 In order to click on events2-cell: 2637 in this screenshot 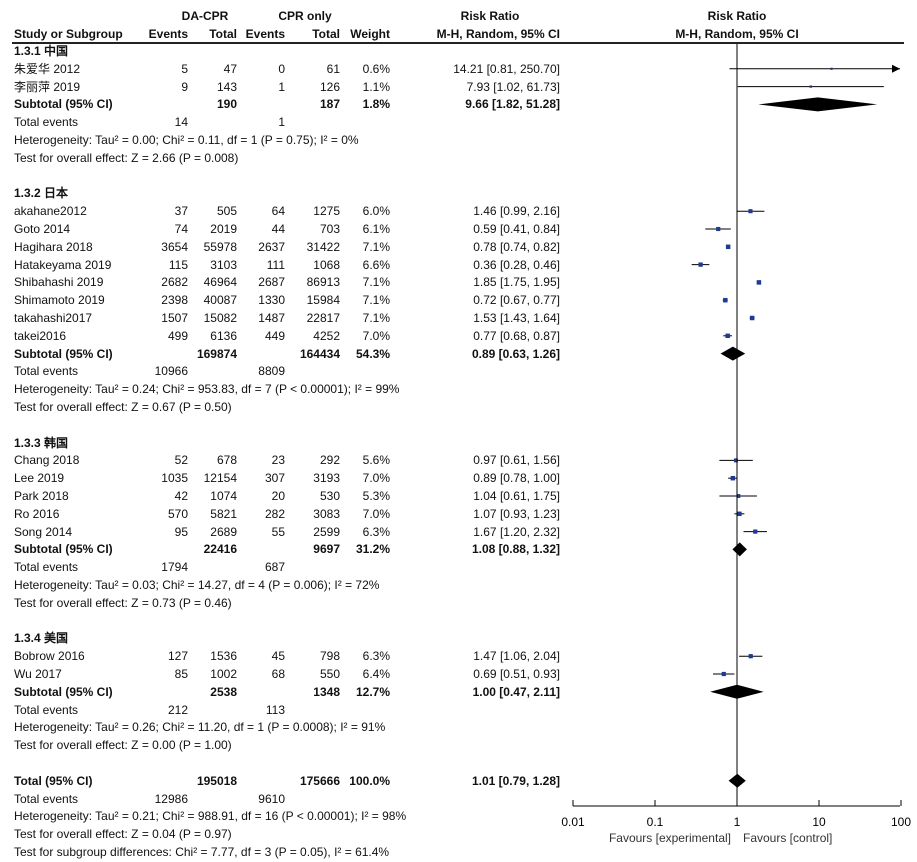, I will do `click(271, 246)`.